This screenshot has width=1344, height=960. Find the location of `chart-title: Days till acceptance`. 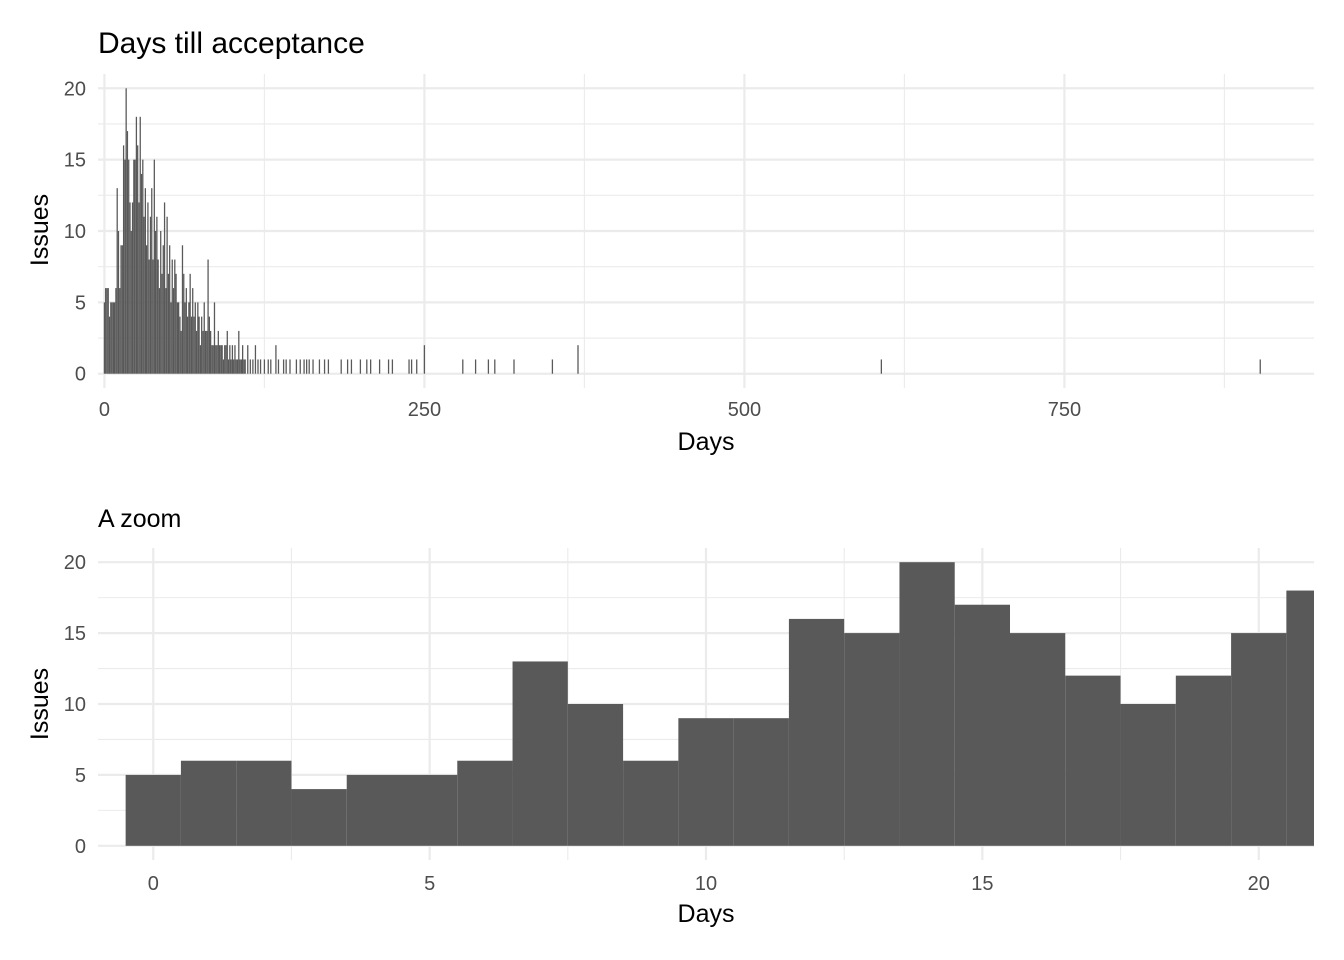

chart-title: Days till acceptance is located at coordinates (231, 43).